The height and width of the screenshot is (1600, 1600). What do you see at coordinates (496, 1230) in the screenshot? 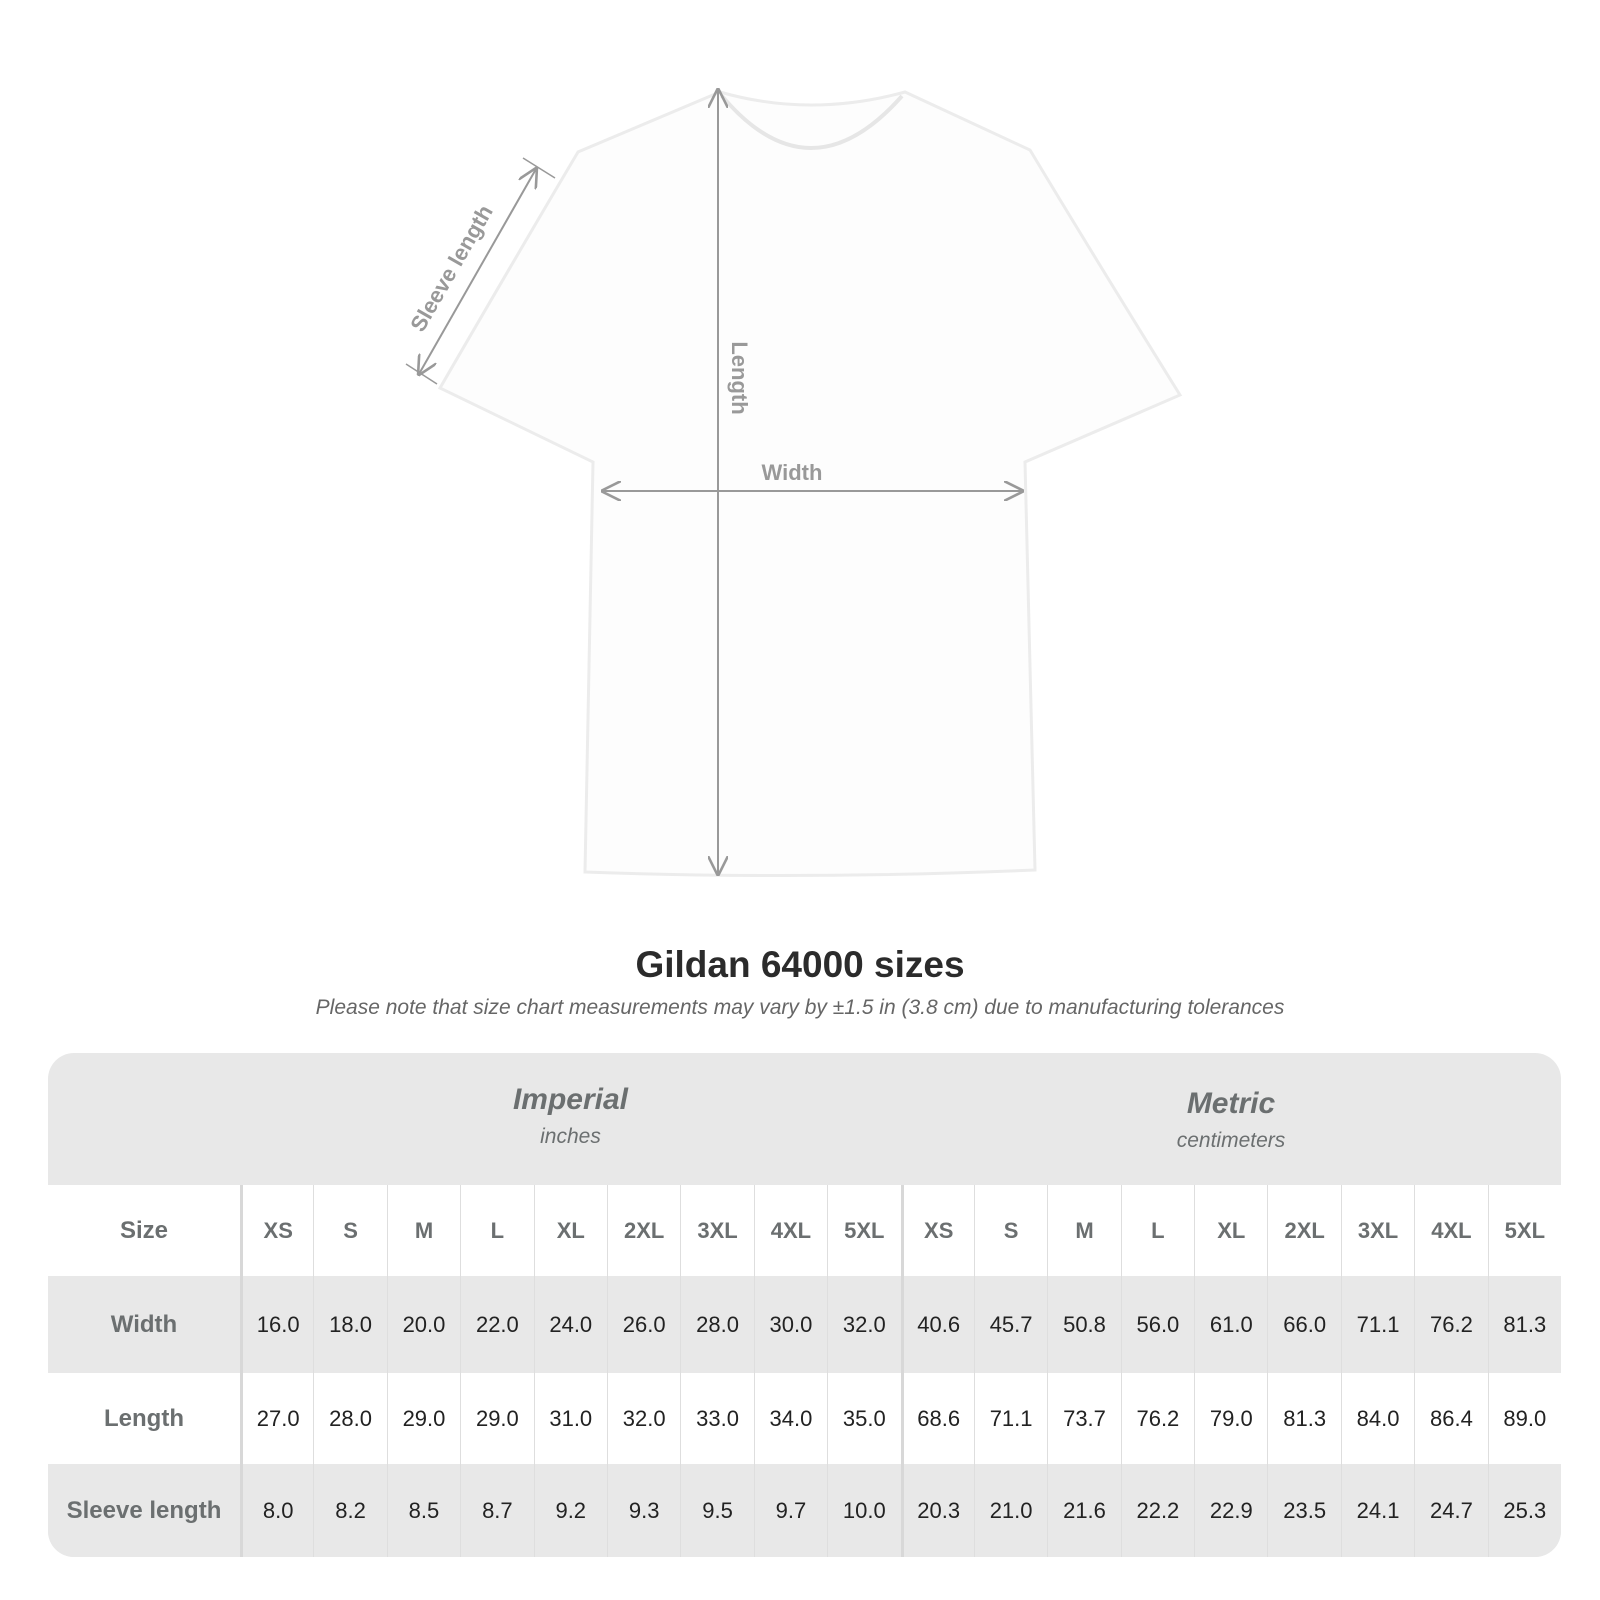
I see `imperial-cell: L` at bounding box center [496, 1230].